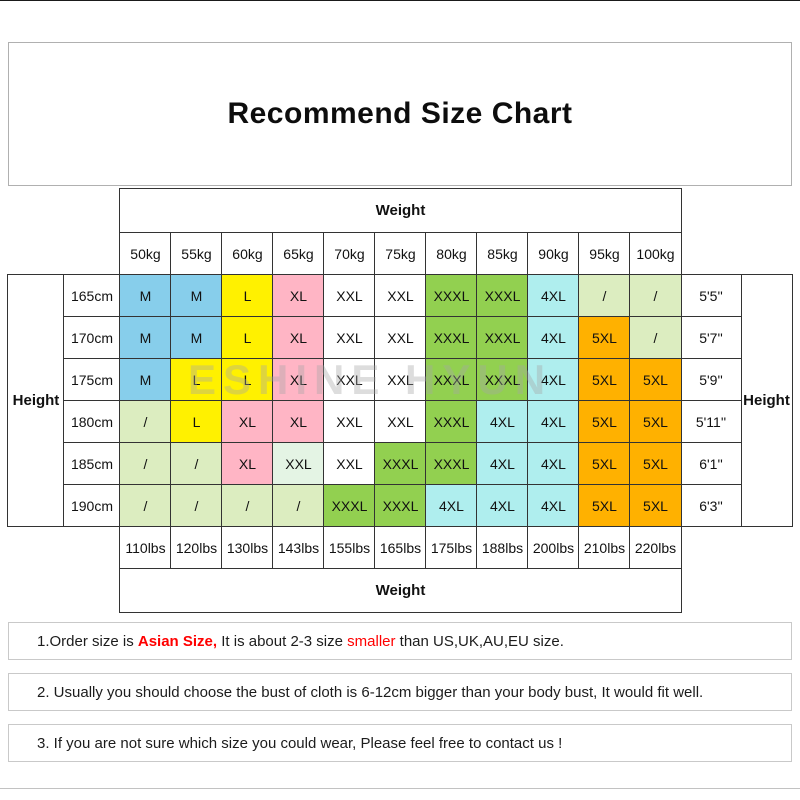 This screenshot has height=800, width=800. Describe the element at coordinates (502, 547) in the screenshot. I see `lbs-header-cell: 188lbs` at that location.